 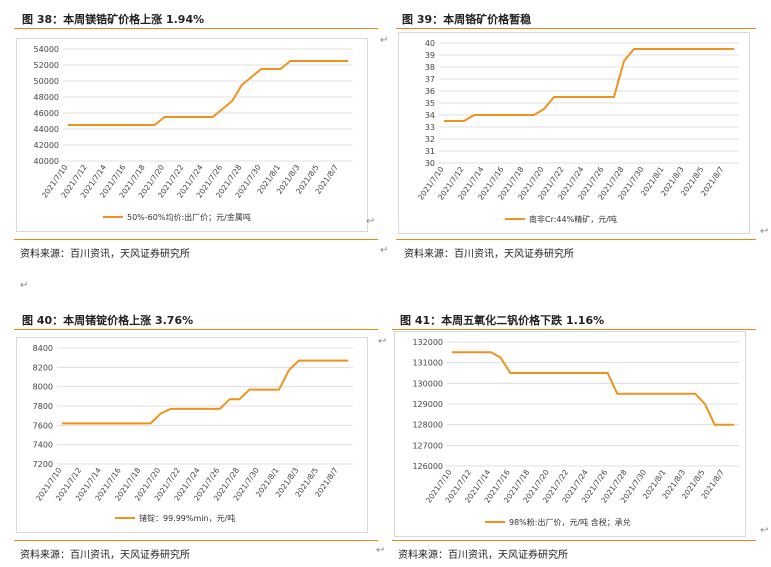 What do you see at coordinates (576, 28) in the screenshot?
I see `panel-39-top-rule` at bounding box center [576, 28].